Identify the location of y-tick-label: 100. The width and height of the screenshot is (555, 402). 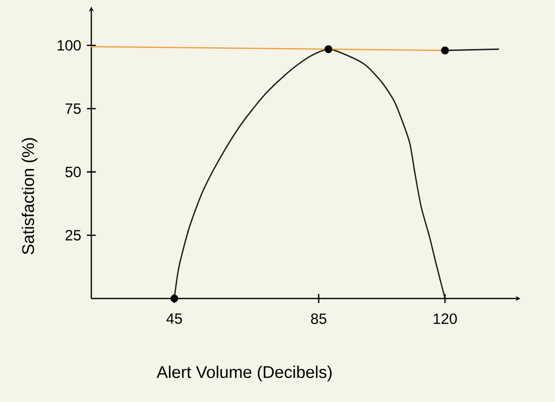
(69, 45).